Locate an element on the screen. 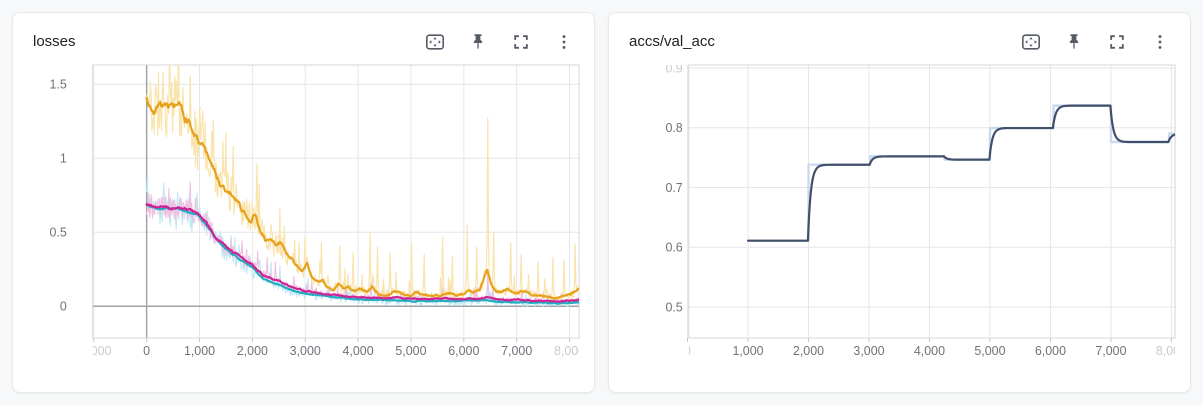 This screenshot has height=405, width=1203. svg-text: -1,000 is located at coordinates (93, 351).